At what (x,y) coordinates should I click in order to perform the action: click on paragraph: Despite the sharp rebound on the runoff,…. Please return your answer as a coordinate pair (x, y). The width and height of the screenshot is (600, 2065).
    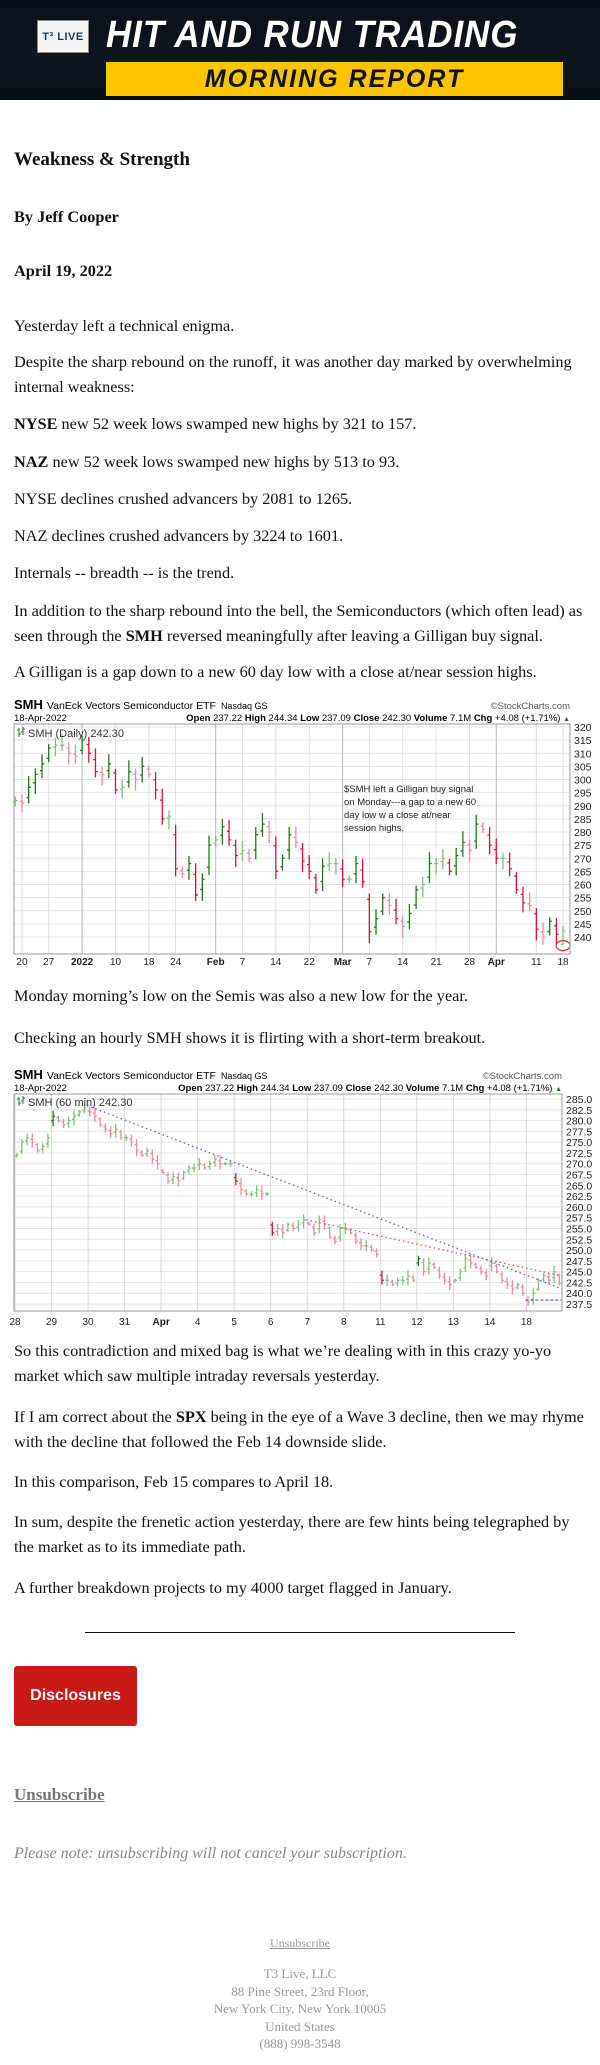
    Looking at the image, I should click on (293, 374).